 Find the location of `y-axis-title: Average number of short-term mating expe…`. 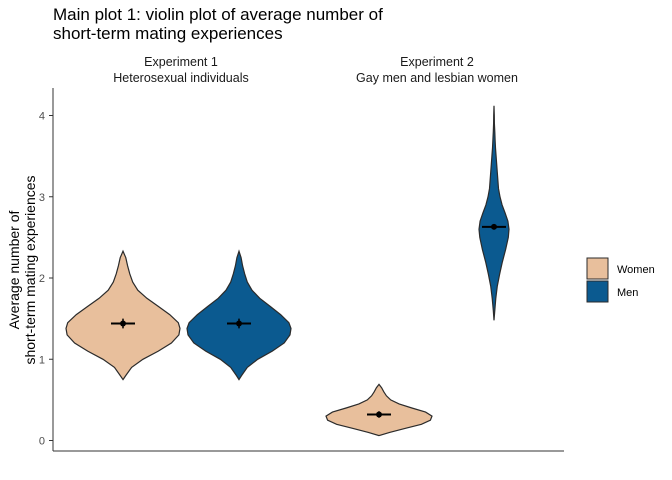

y-axis-title: Average number of short-term mating expe… is located at coordinates (22, 269).